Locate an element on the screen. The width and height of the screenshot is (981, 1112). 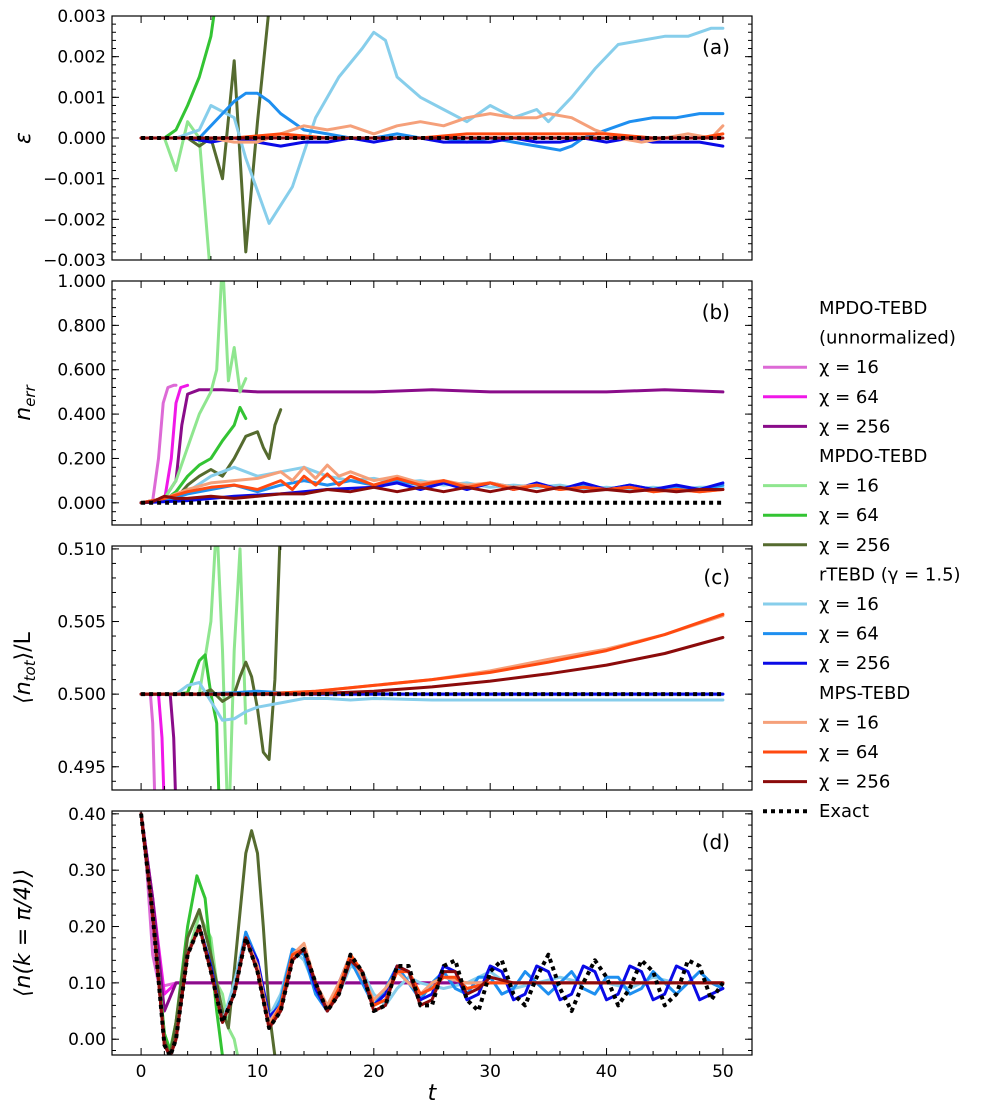
series-line-un-chi64 is located at coordinates (432, 904).